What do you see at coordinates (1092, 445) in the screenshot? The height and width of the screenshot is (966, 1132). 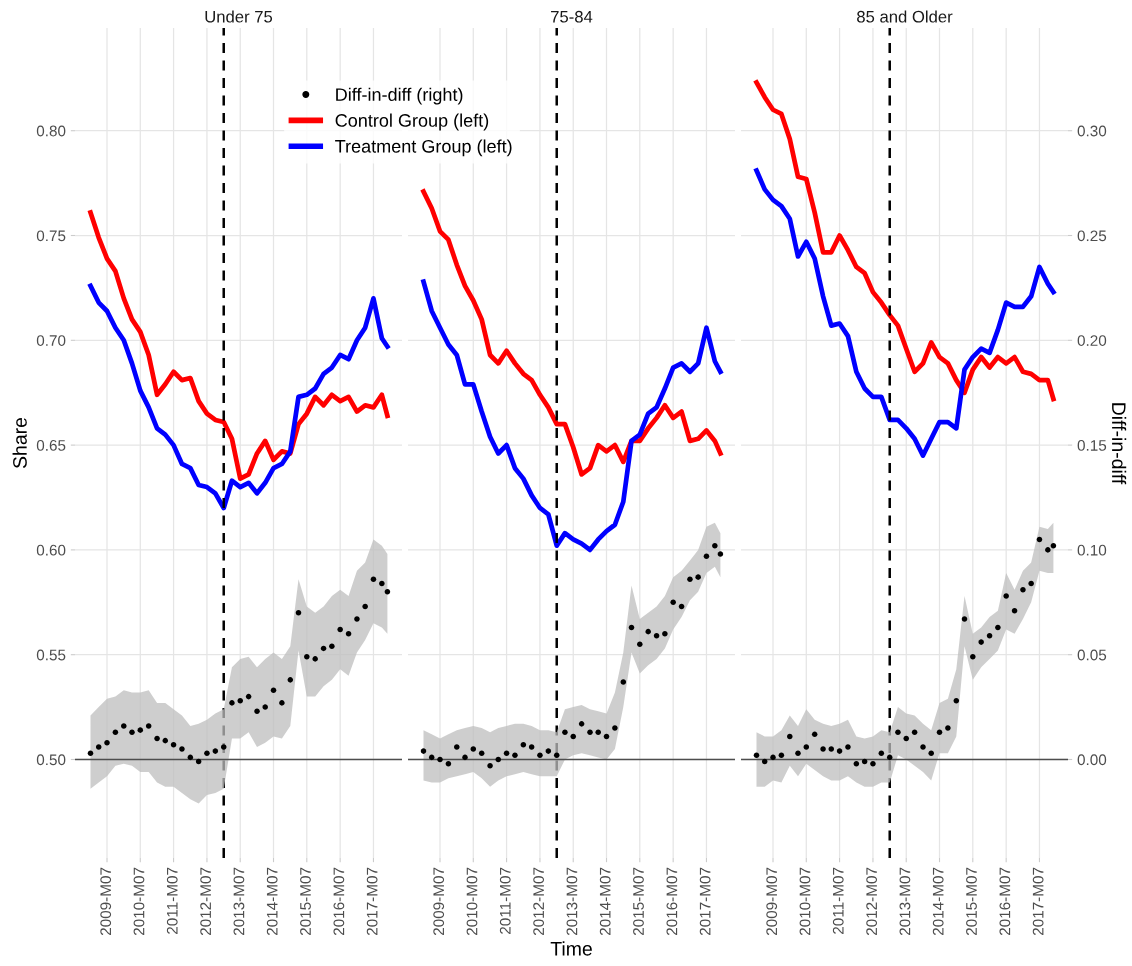 I see `y2-tick-label: 0.15` at bounding box center [1092, 445].